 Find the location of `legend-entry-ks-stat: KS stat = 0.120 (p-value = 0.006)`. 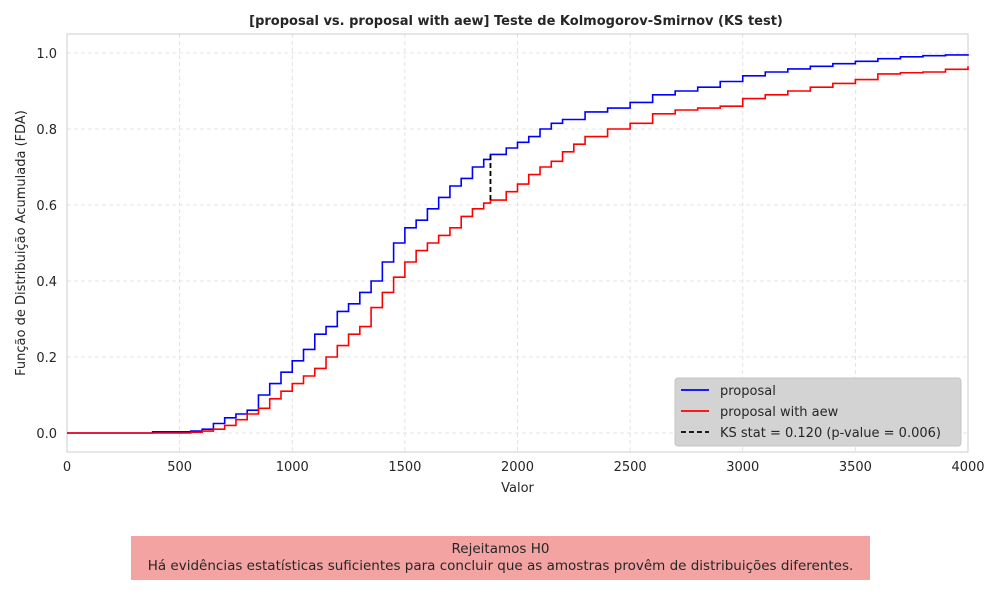

legend-entry-ks-stat: KS stat = 0.120 (p-value = 0.006) is located at coordinates (830, 433).